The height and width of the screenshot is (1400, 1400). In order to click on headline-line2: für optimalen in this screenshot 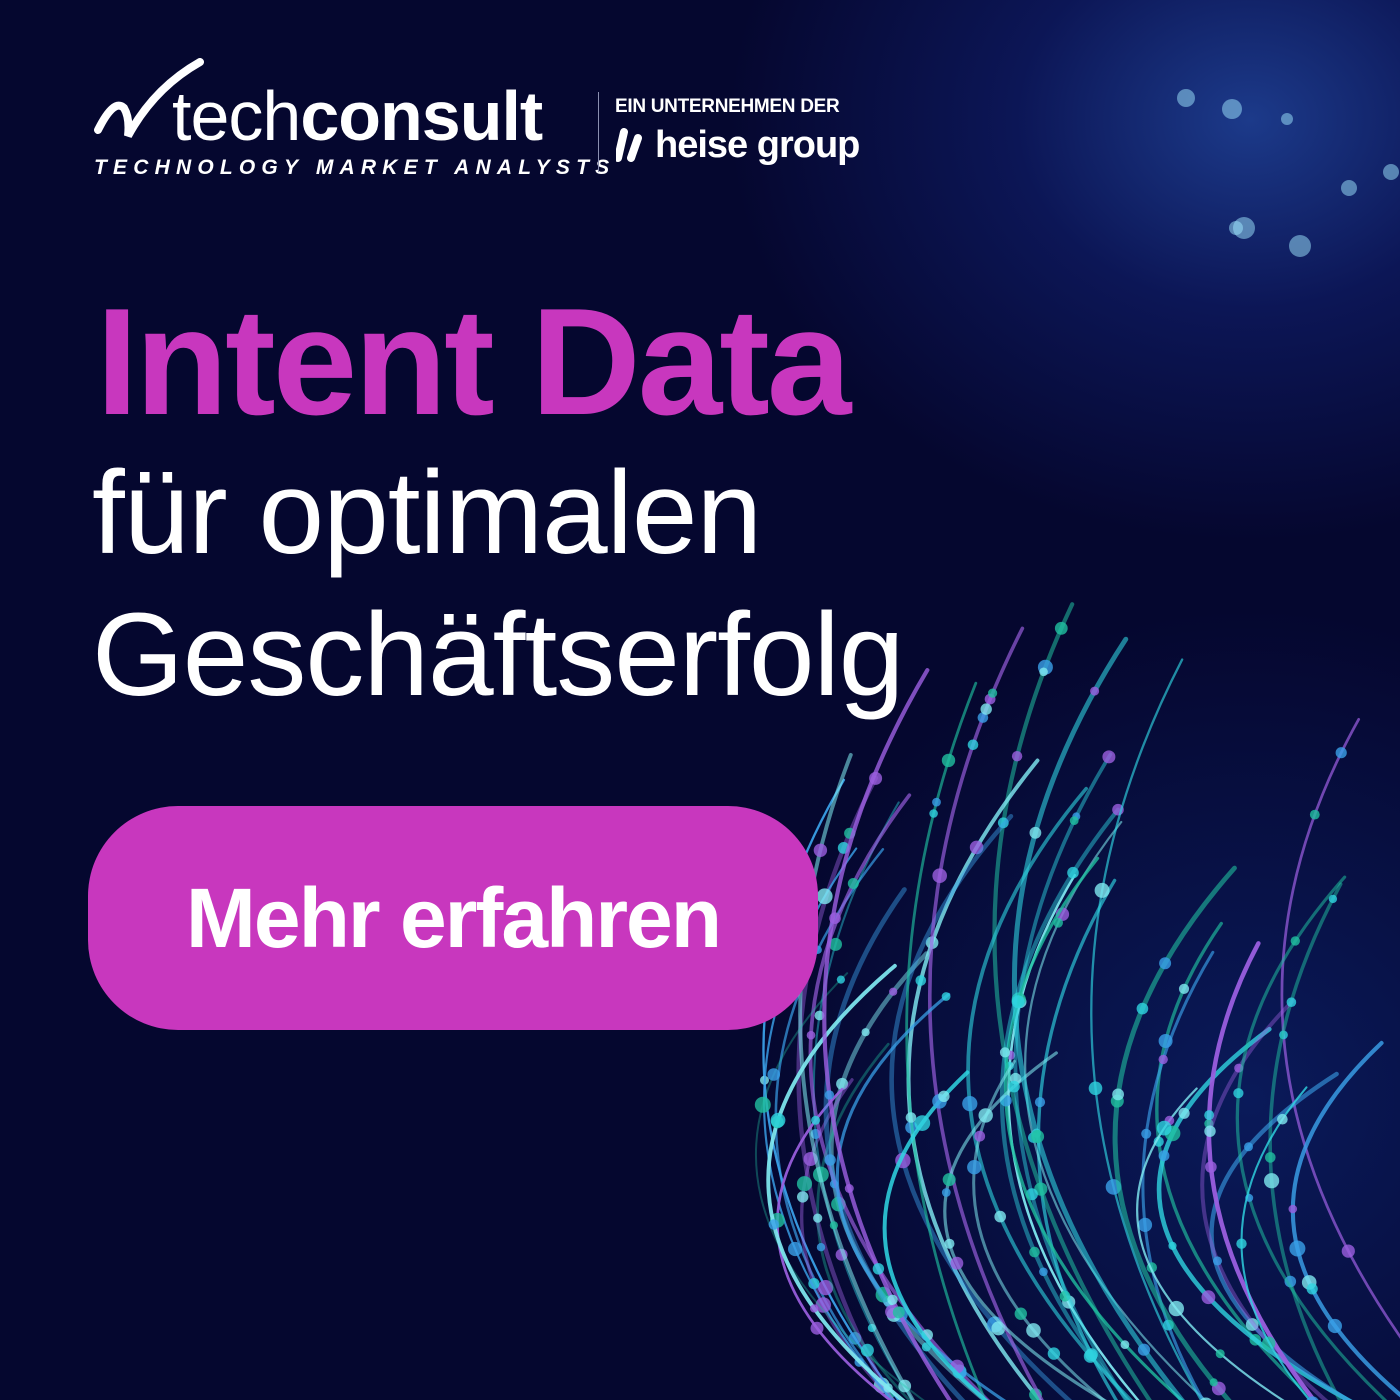, I will do `click(427, 513)`.